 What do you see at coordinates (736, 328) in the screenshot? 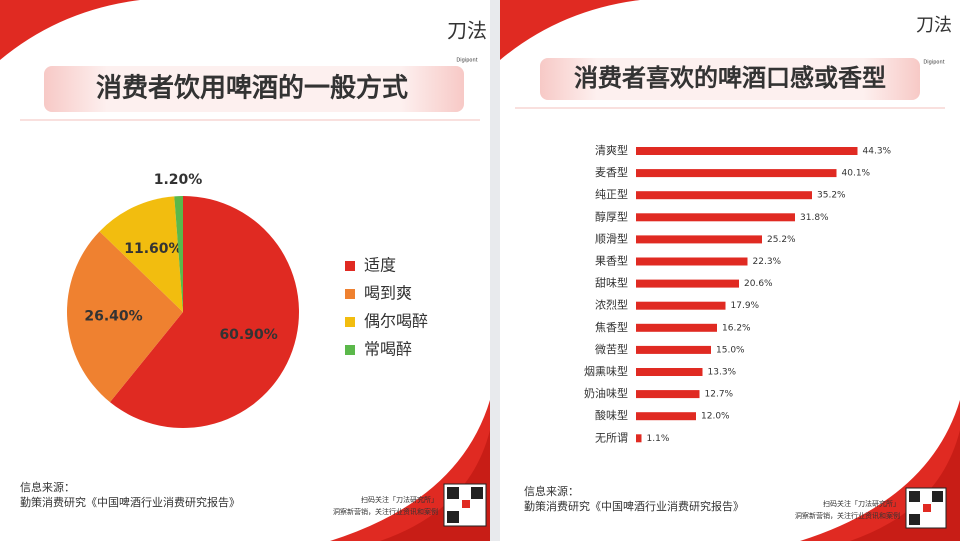
I see `data-label: 16.2%` at bounding box center [736, 328].